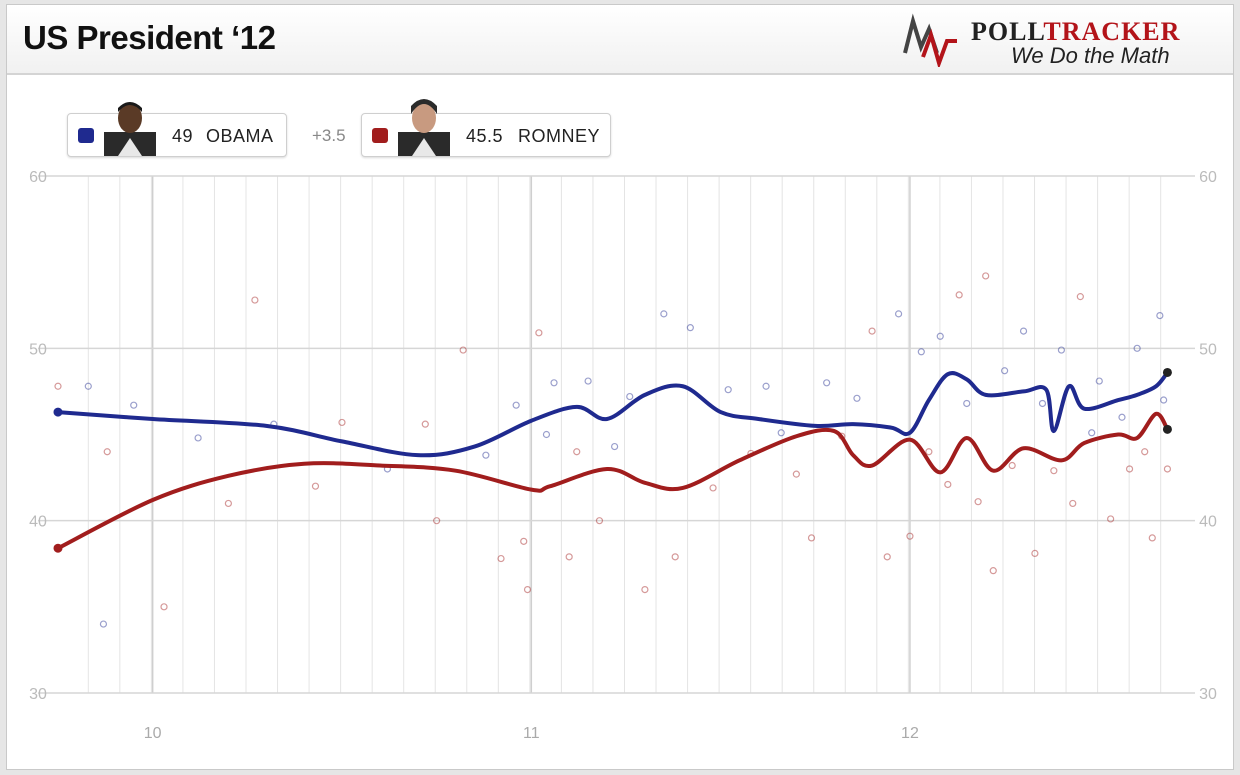 The width and height of the screenshot is (1240, 775). What do you see at coordinates (910, 733) in the screenshot?
I see `x-tick-label: 12` at bounding box center [910, 733].